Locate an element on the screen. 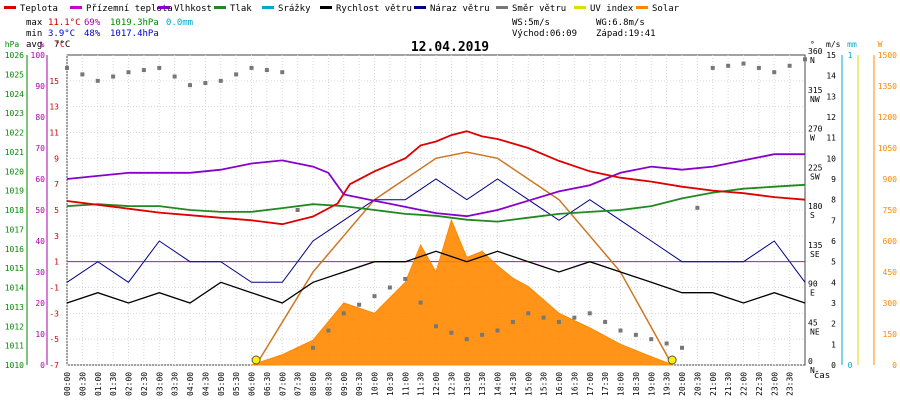  w-tick-label: 600 is located at coordinates (890, 241).